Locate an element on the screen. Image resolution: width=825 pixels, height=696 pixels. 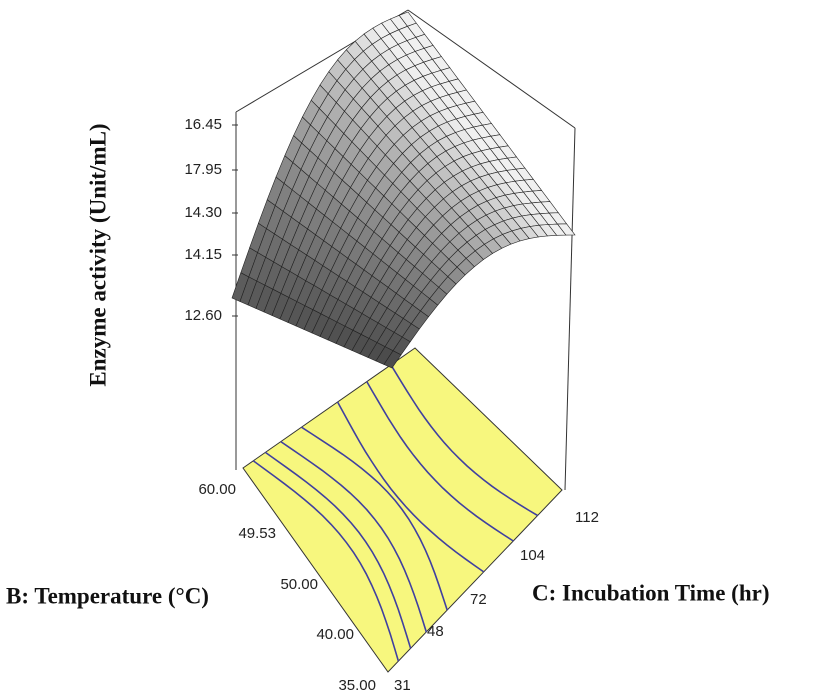
y-tick-label: 112 is located at coordinates (587, 517).